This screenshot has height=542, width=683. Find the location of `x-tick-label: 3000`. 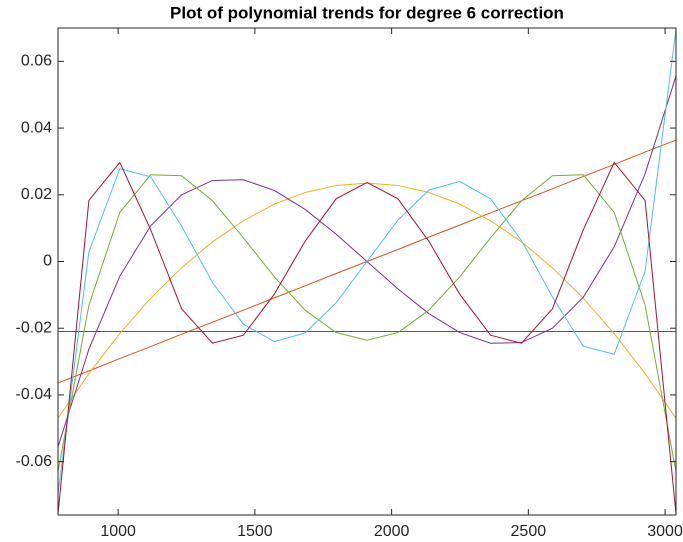

x-tick-label: 3000 is located at coordinates (665, 531).